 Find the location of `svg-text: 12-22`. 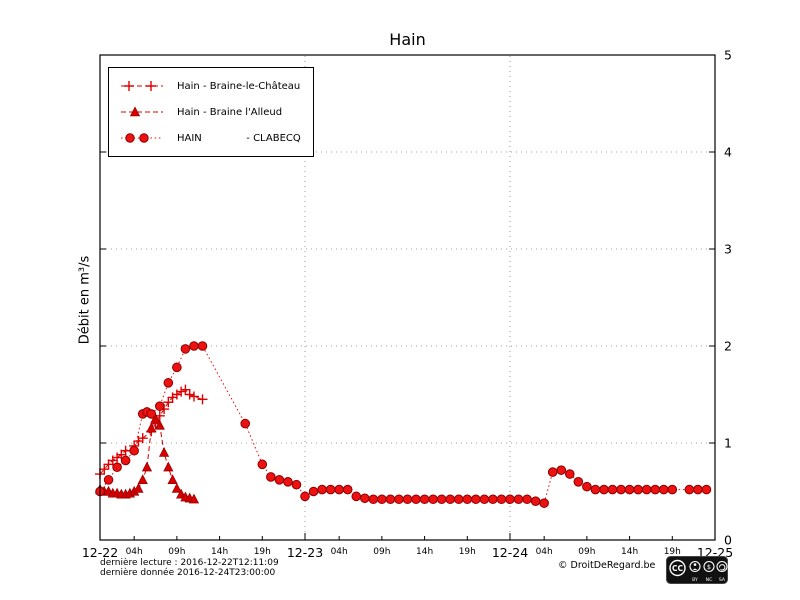

svg-text: 12-22 is located at coordinates (100, 552).